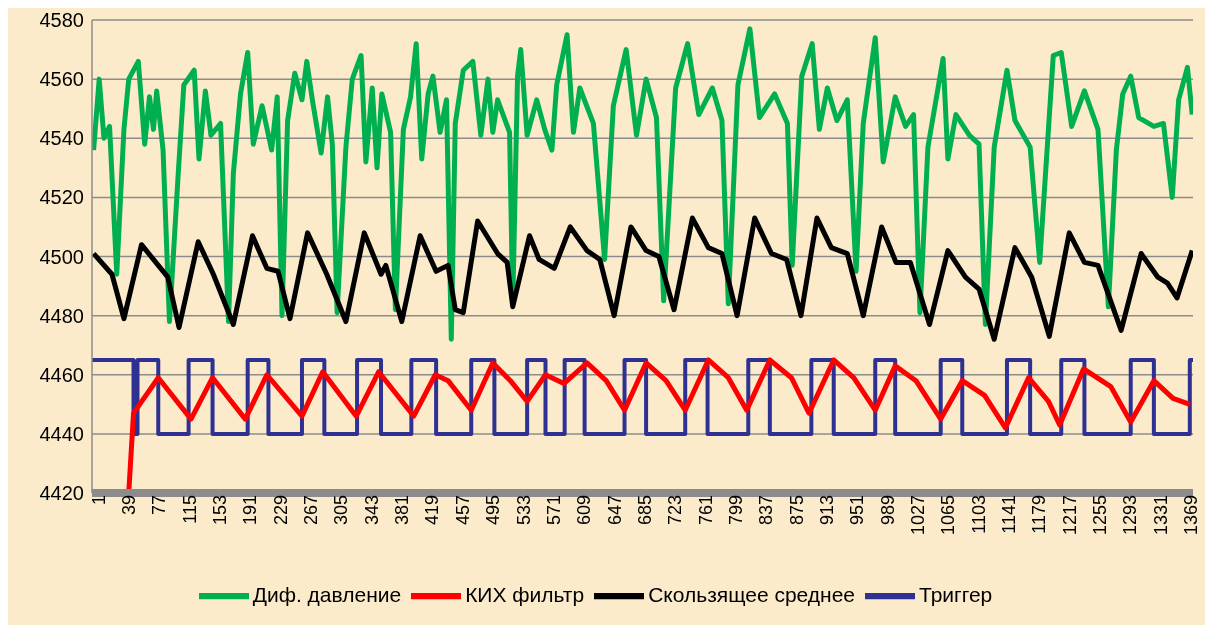  I want to click on x-tick-label: 1179, so click(1039, 514).